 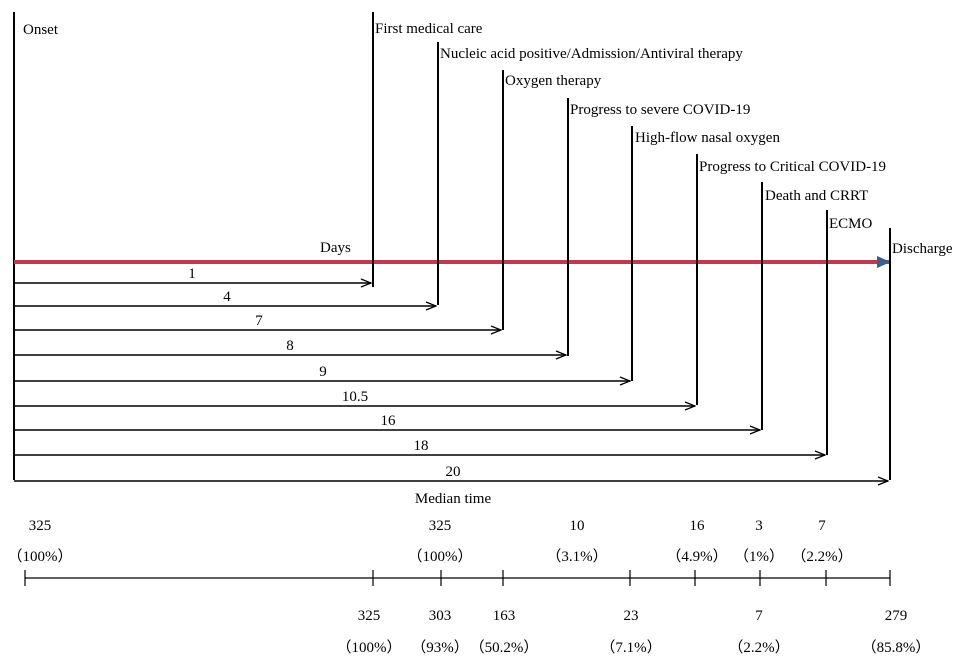 I want to click on upper-count-percent: （4.9%）, so click(x=696, y=556).